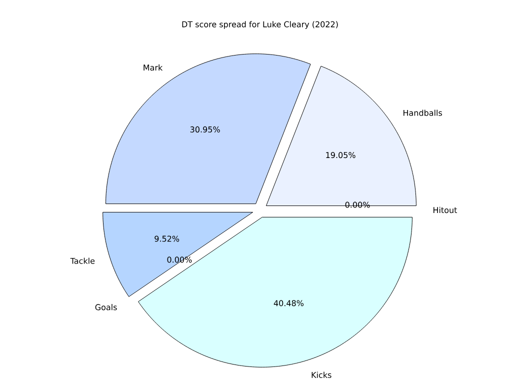 This screenshot has width=520, height=390. I want to click on slice-label: Handballs, so click(423, 113).